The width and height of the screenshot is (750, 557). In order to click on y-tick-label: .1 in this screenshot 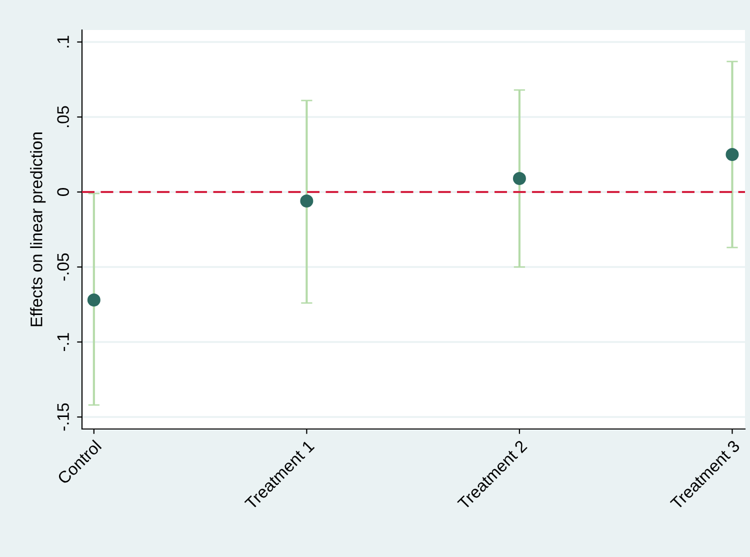, I will do `click(63, 42)`.